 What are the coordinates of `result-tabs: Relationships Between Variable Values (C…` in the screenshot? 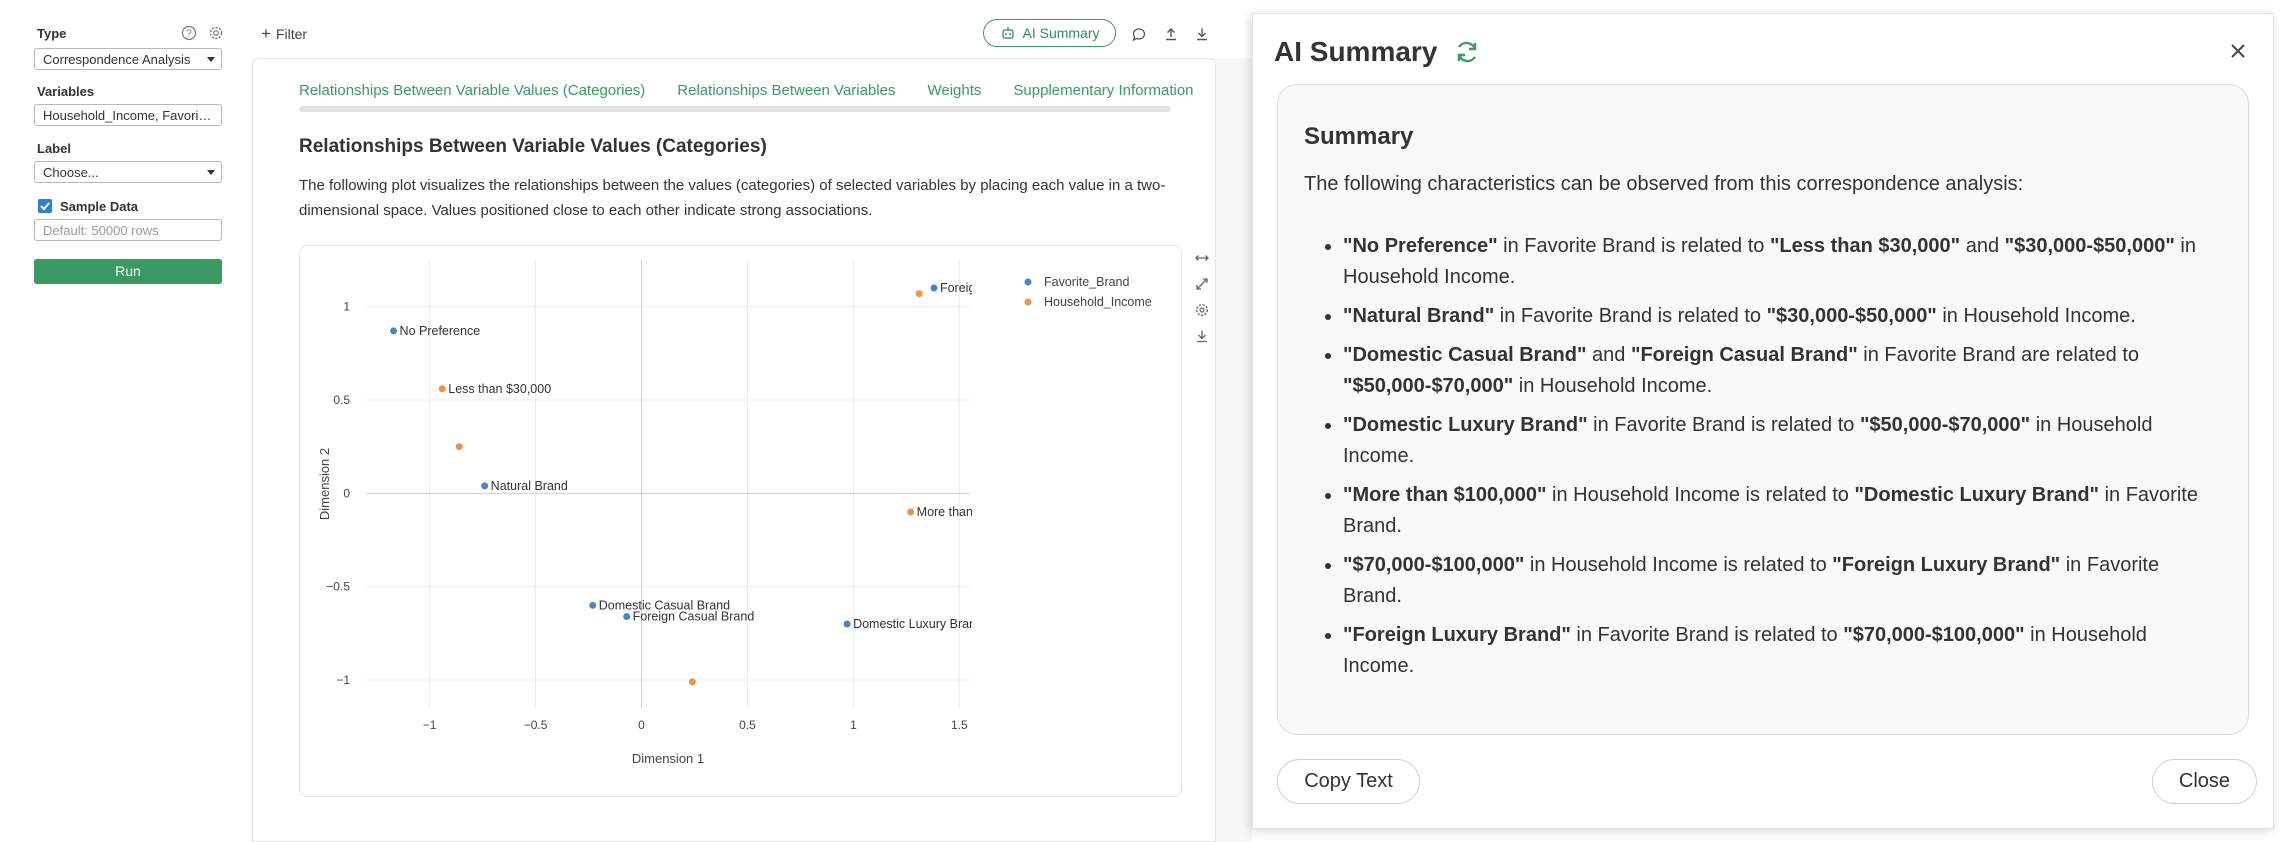 It's located at (746, 90).